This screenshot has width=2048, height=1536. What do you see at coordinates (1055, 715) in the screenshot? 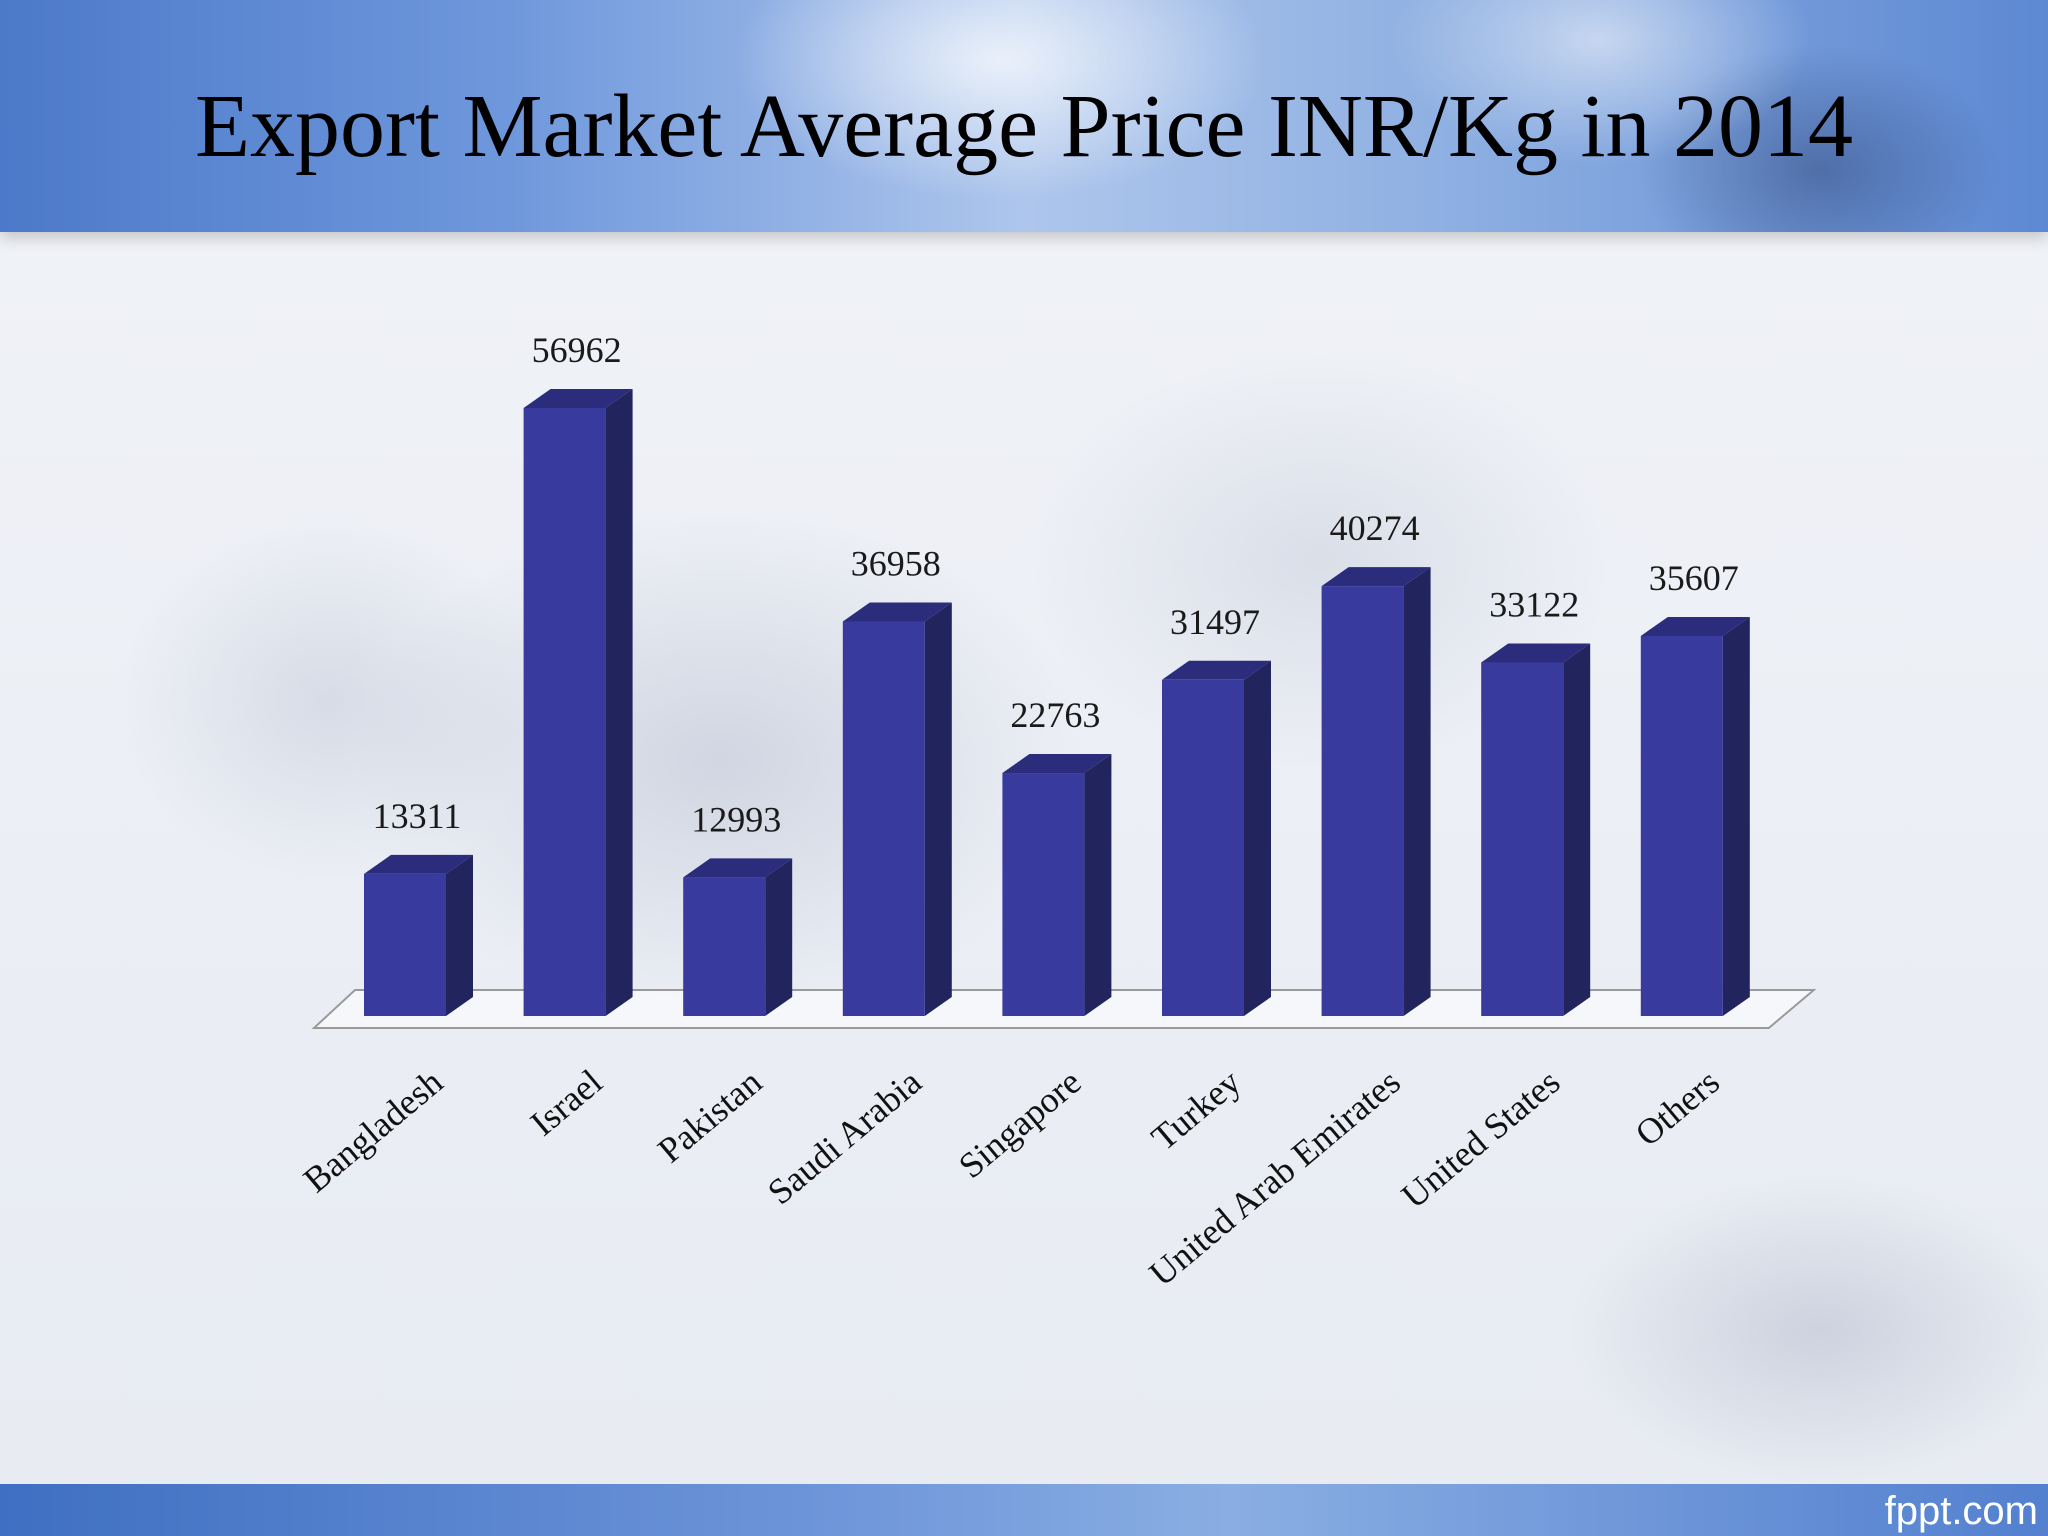
I see `data-label: 22763` at bounding box center [1055, 715].